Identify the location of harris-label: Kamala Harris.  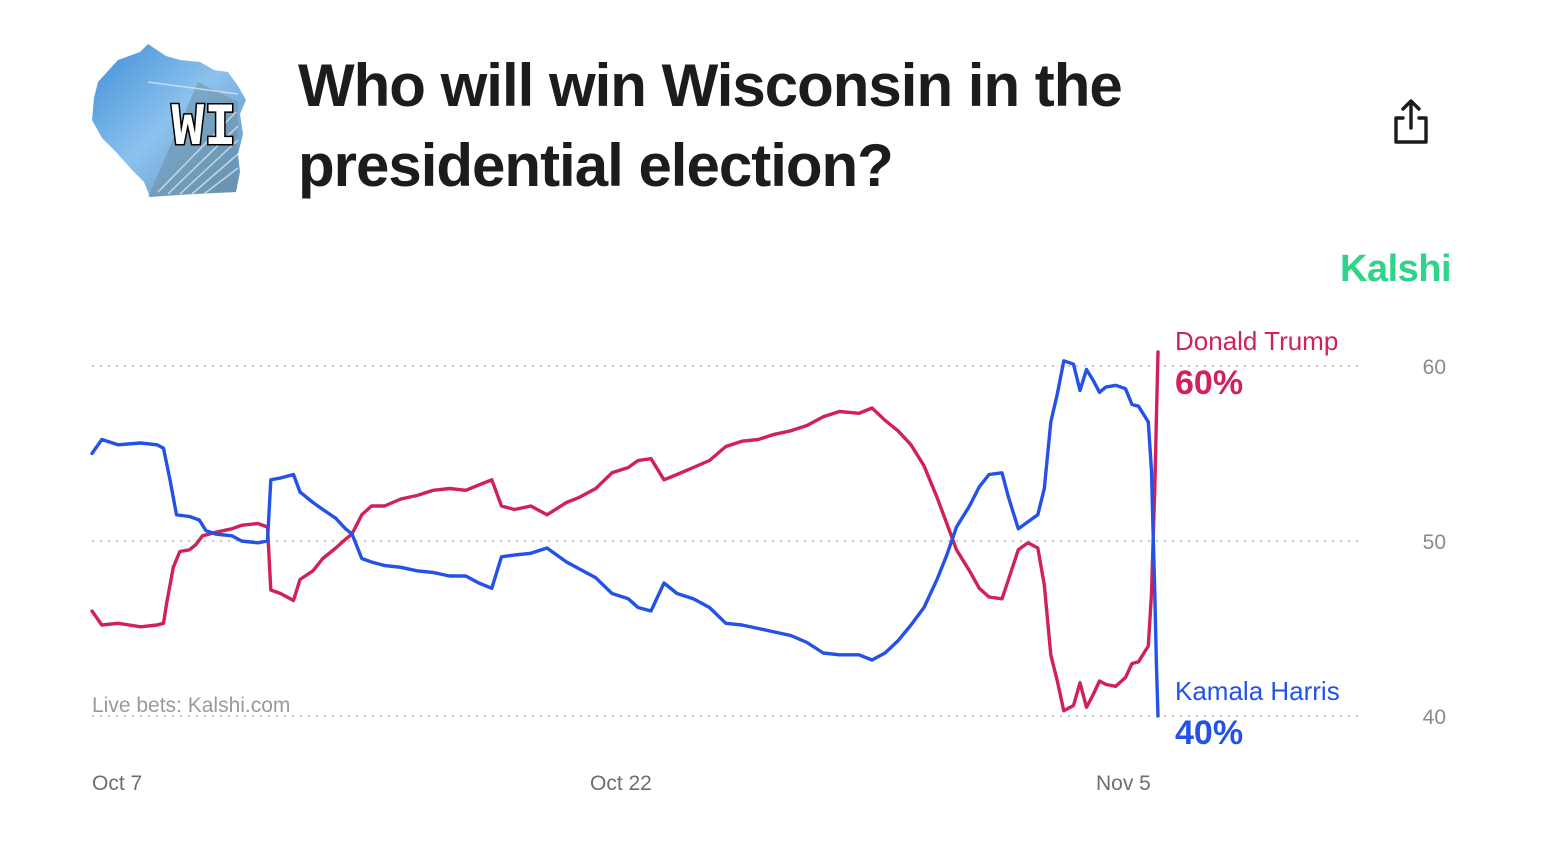
(1257, 691).